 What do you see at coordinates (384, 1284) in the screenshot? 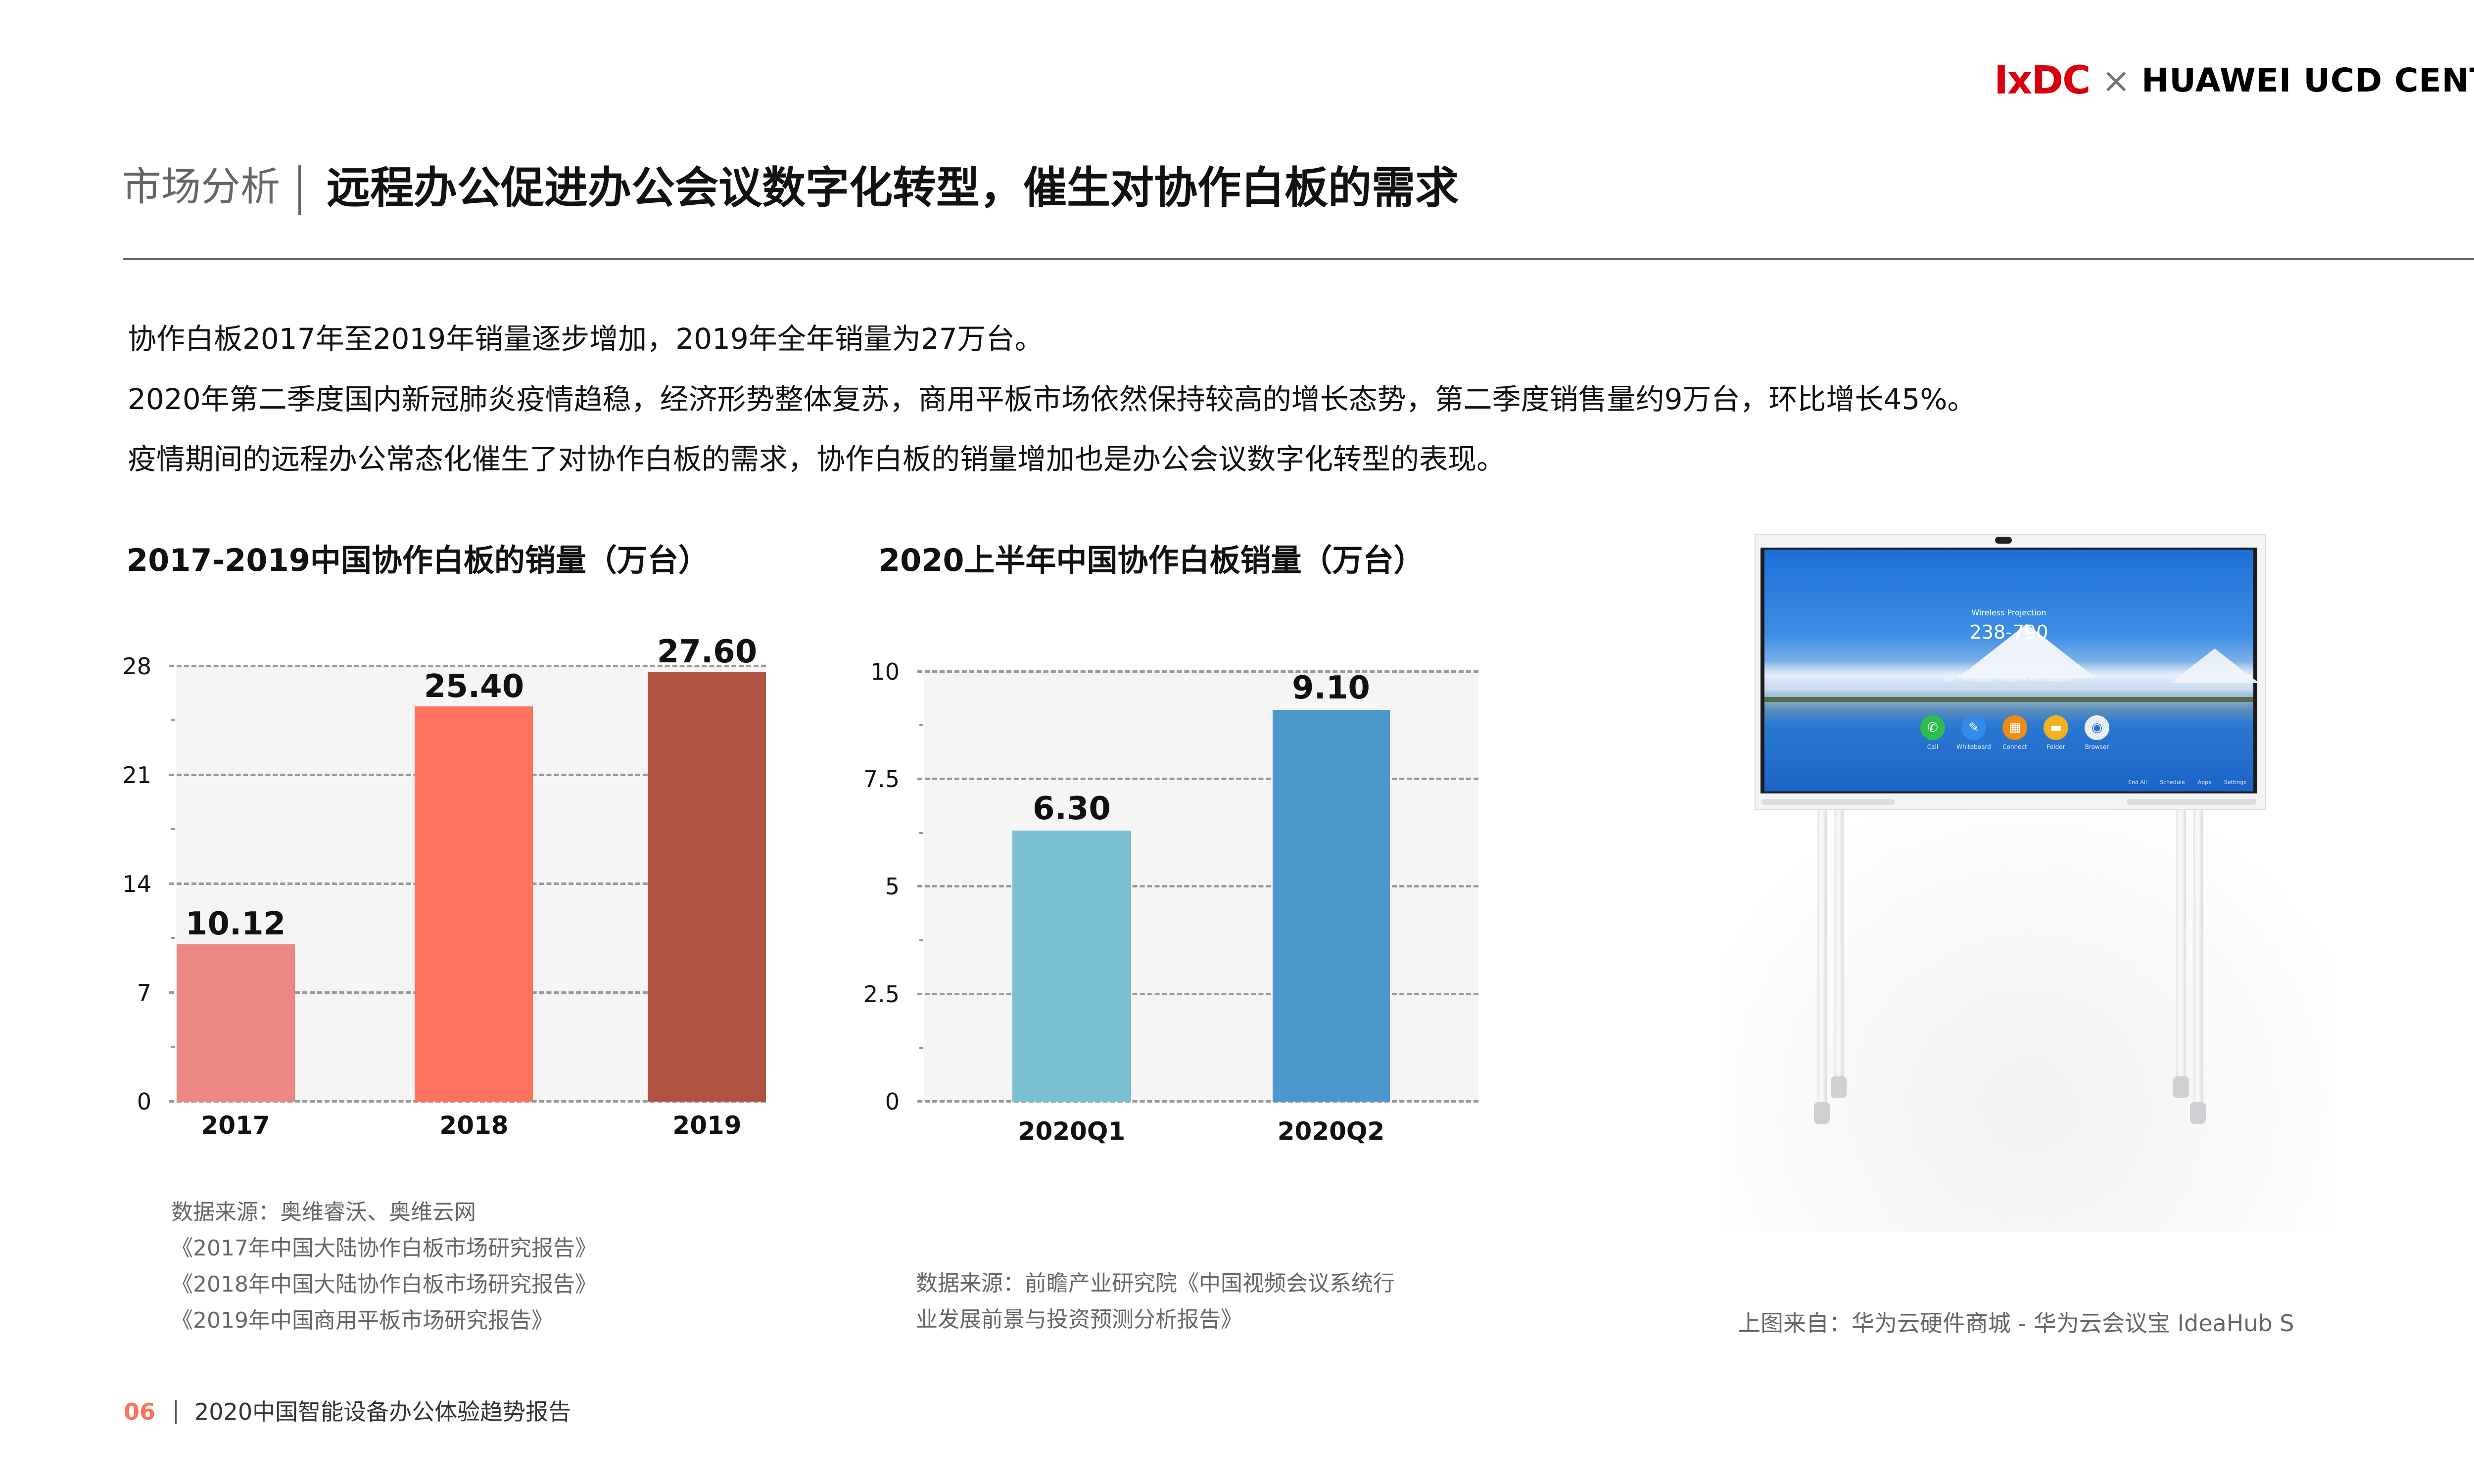
I see `source-line: 《2018年中国大陆协作白板市场研究报告》` at bounding box center [384, 1284].